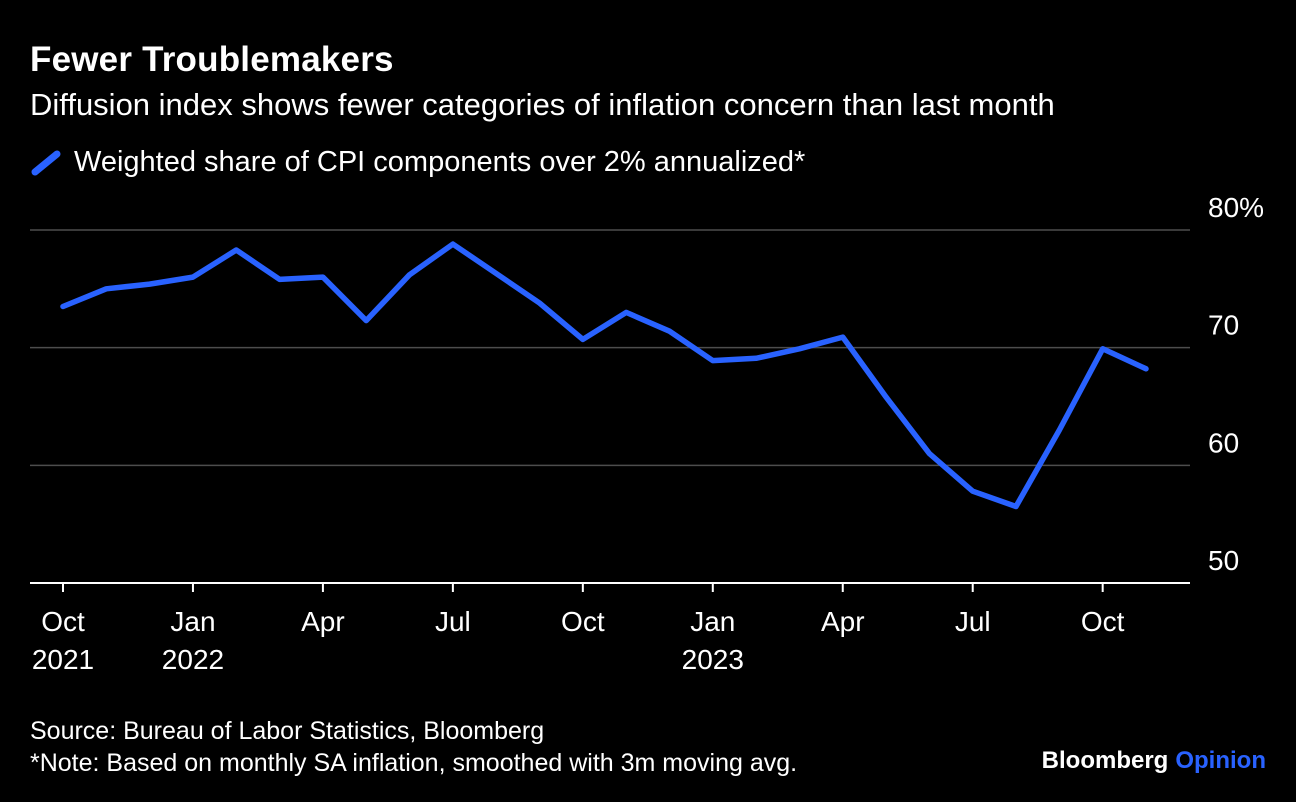 This screenshot has width=1296, height=802. I want to click on logo-opinion: Opinion, so click(1220, 760).